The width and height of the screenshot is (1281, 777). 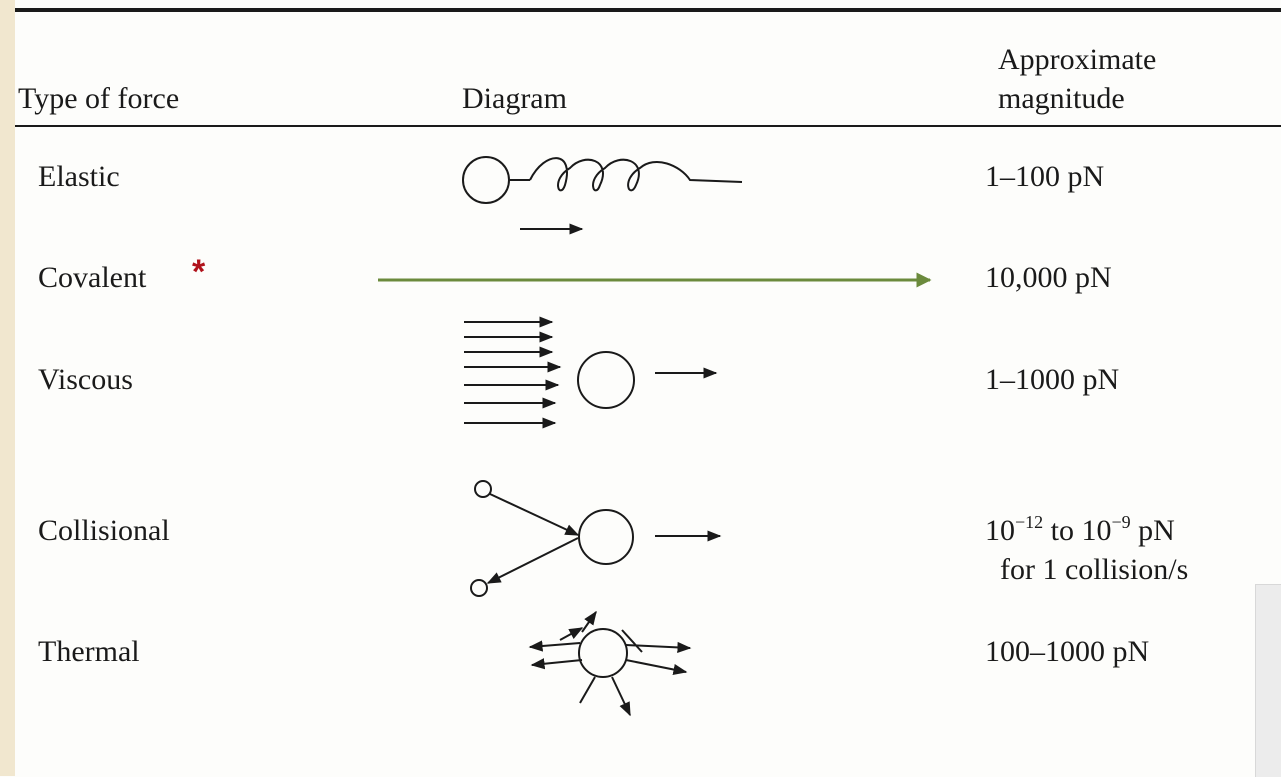 What do you see at coordinates (591, 372) in the screenshot?
I see `viscous-diagram` at bounding box center [591, 372].